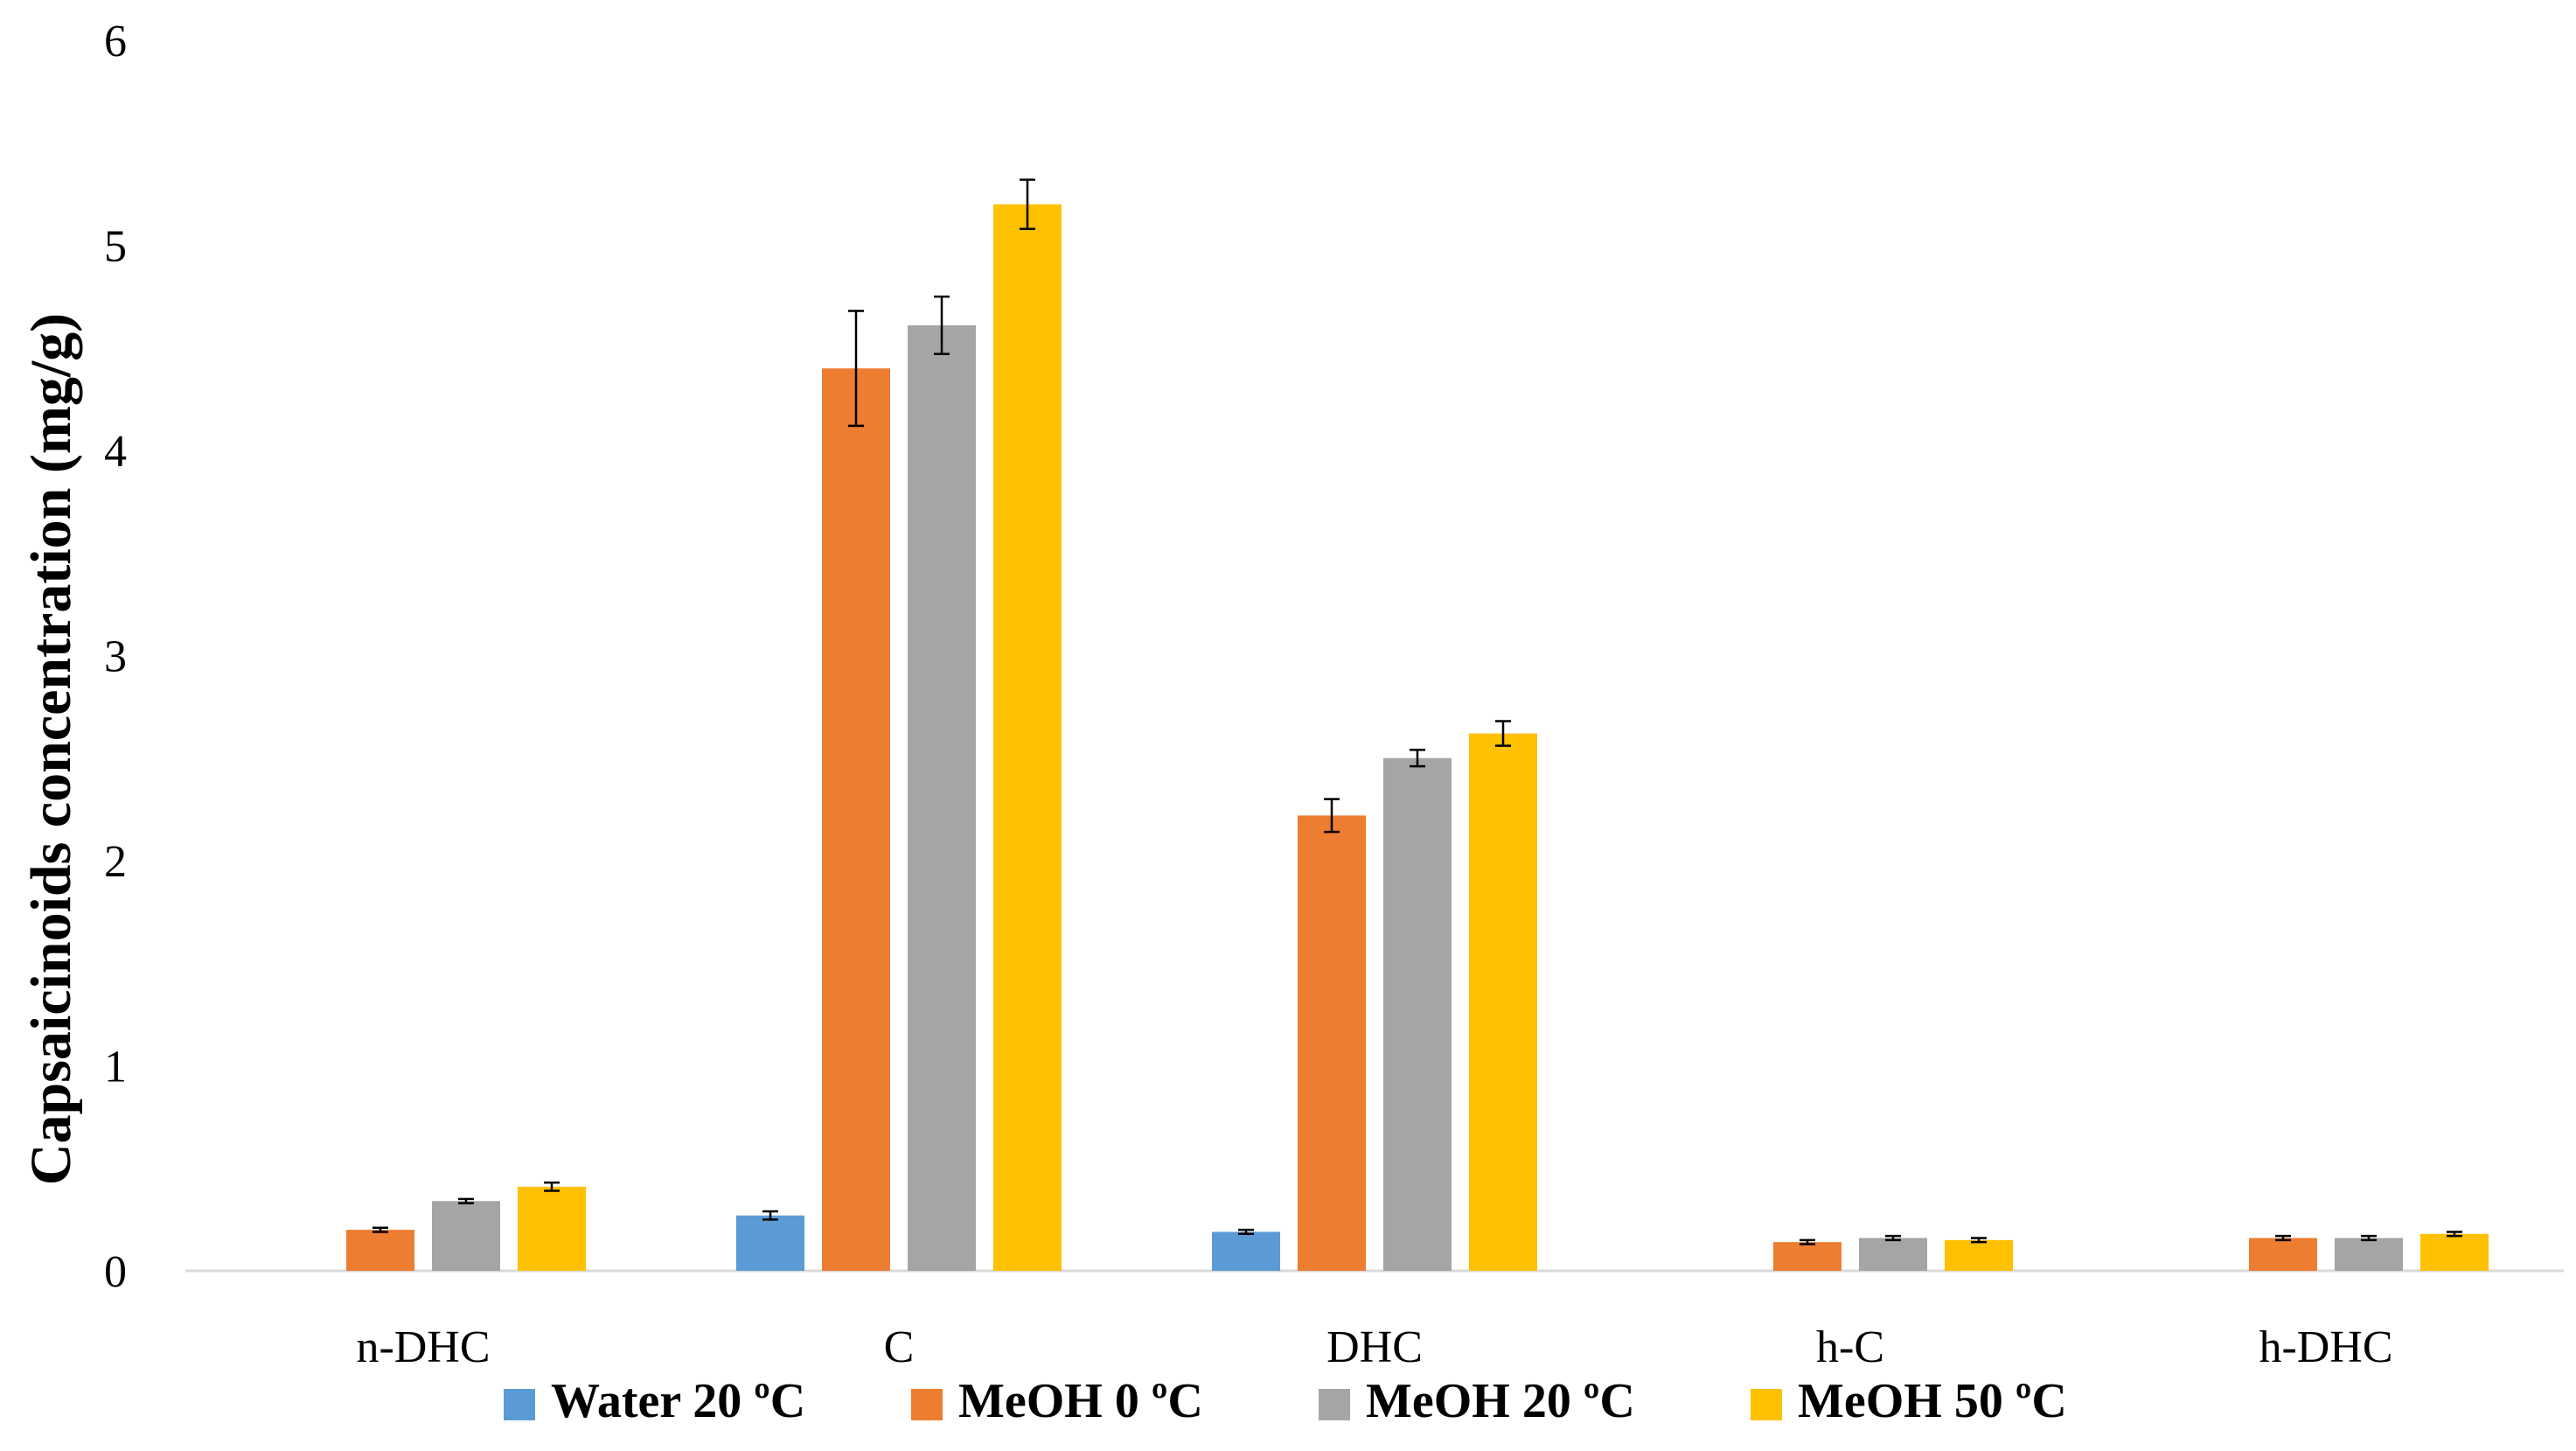 The width and height of the screenshot is (2576, 1451). What do you see at coordinates (51, 749) in the screenshot?
I see `y-axis-title: Capsaicinoids concentration (mg/g)` at bounding box center [51, 749].